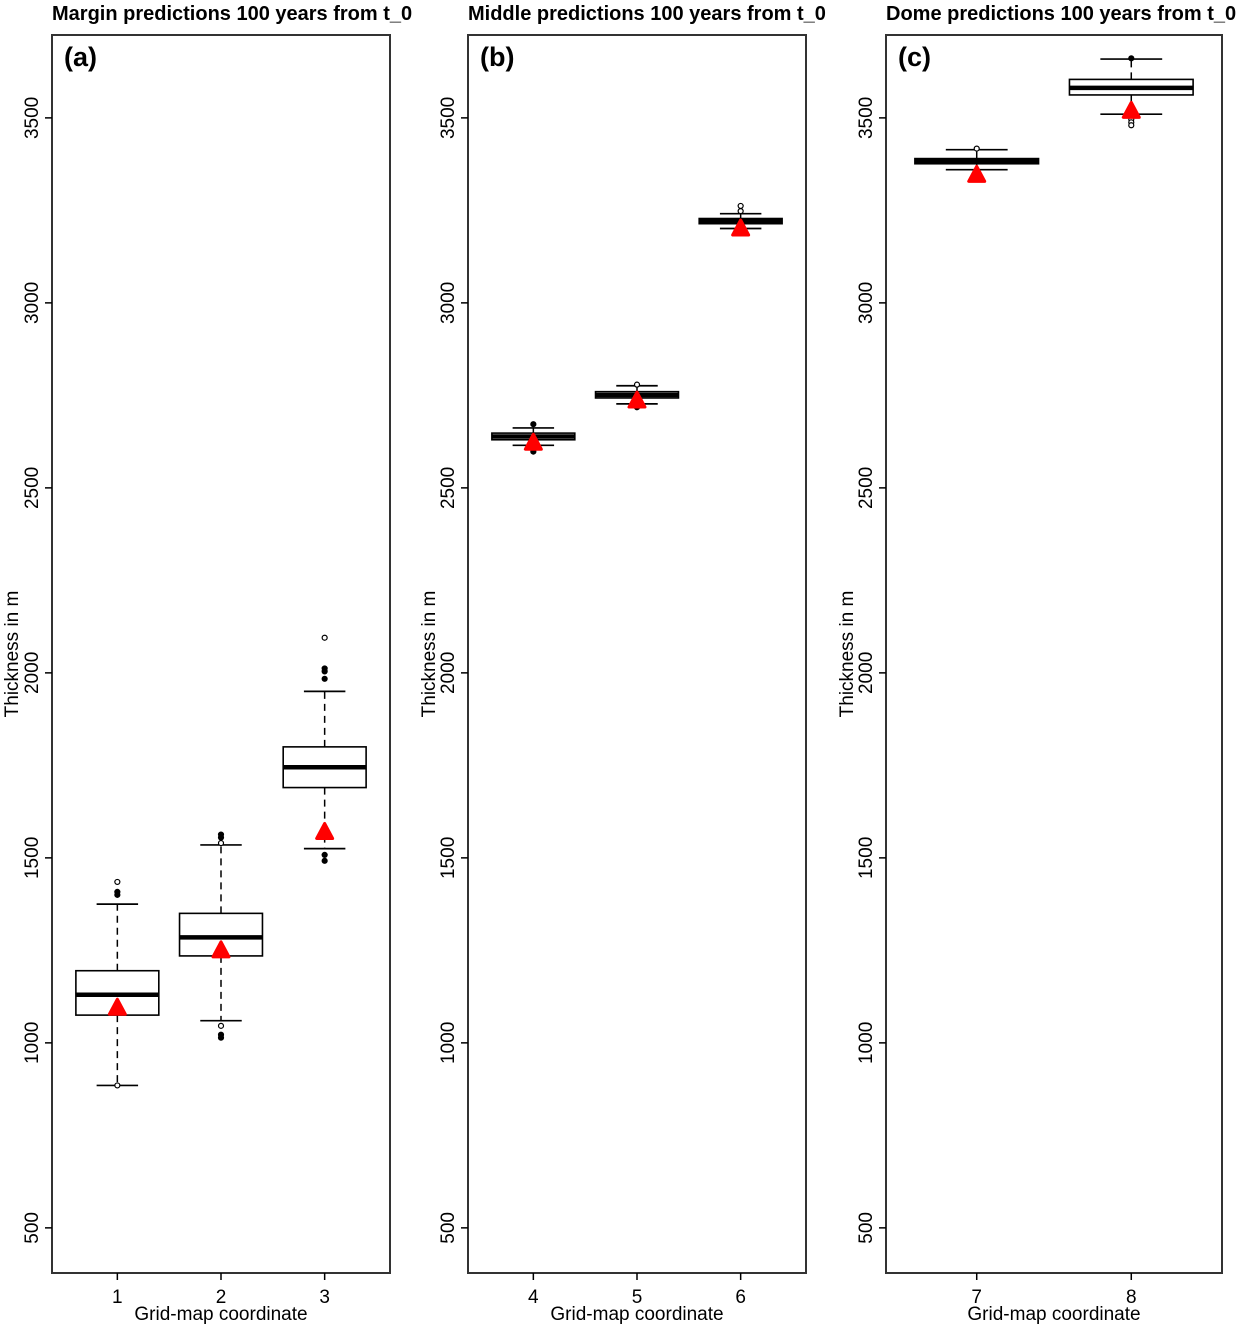 The height and width of the screenshot is (1328, 1240). Describe the element at coordinates (232, 14) in the screenshot. I see `panel-a-title: Margin predictions 100 years from t_0` at that location.